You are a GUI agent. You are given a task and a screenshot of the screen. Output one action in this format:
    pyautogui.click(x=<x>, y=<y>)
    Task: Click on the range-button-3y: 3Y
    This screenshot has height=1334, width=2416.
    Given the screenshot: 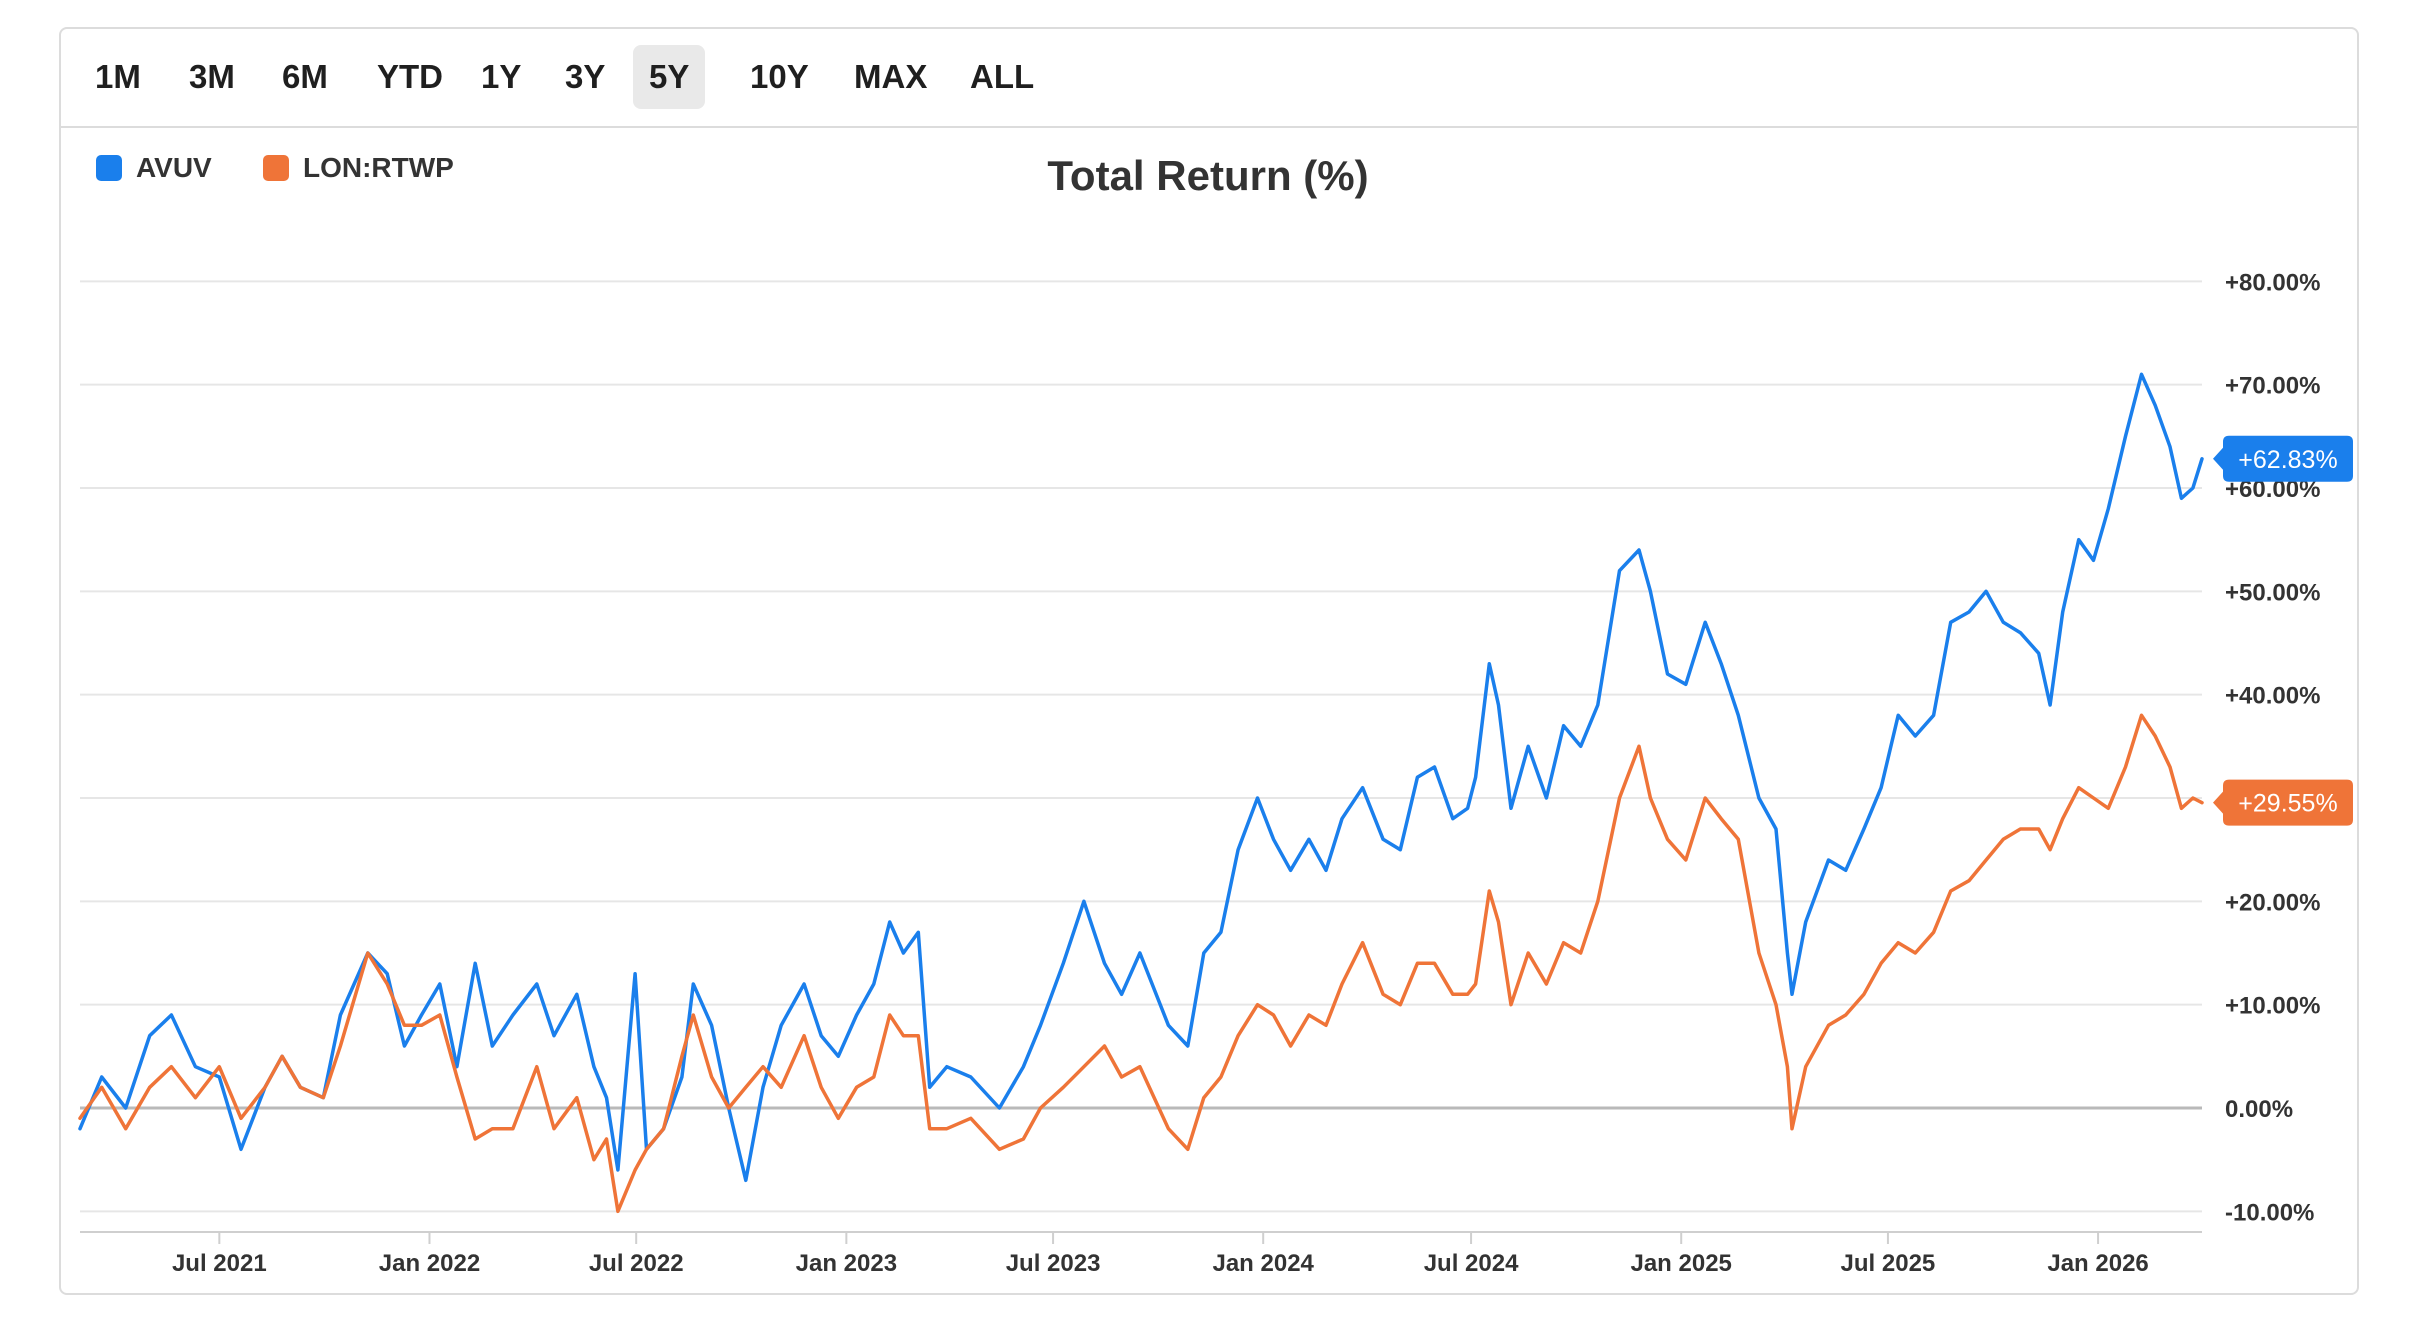 What is the action you would take?
    pyautogui.click(x=585, y=76)
    